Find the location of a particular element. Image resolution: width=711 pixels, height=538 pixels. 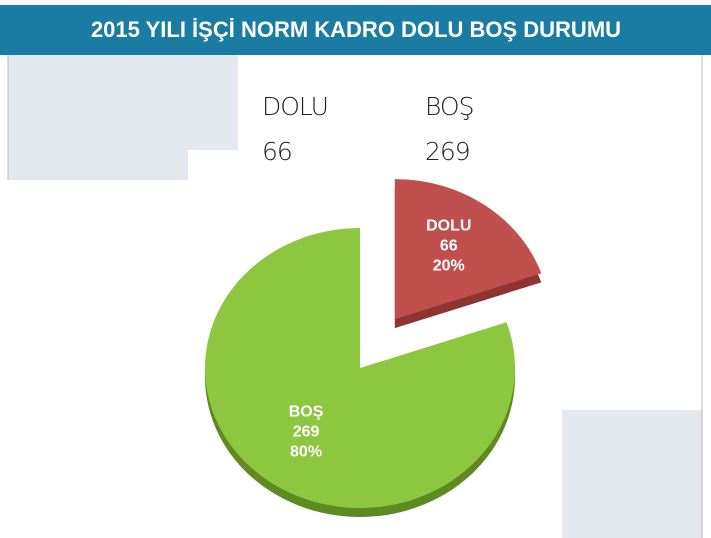

slice is located at coordinates (468, 249).